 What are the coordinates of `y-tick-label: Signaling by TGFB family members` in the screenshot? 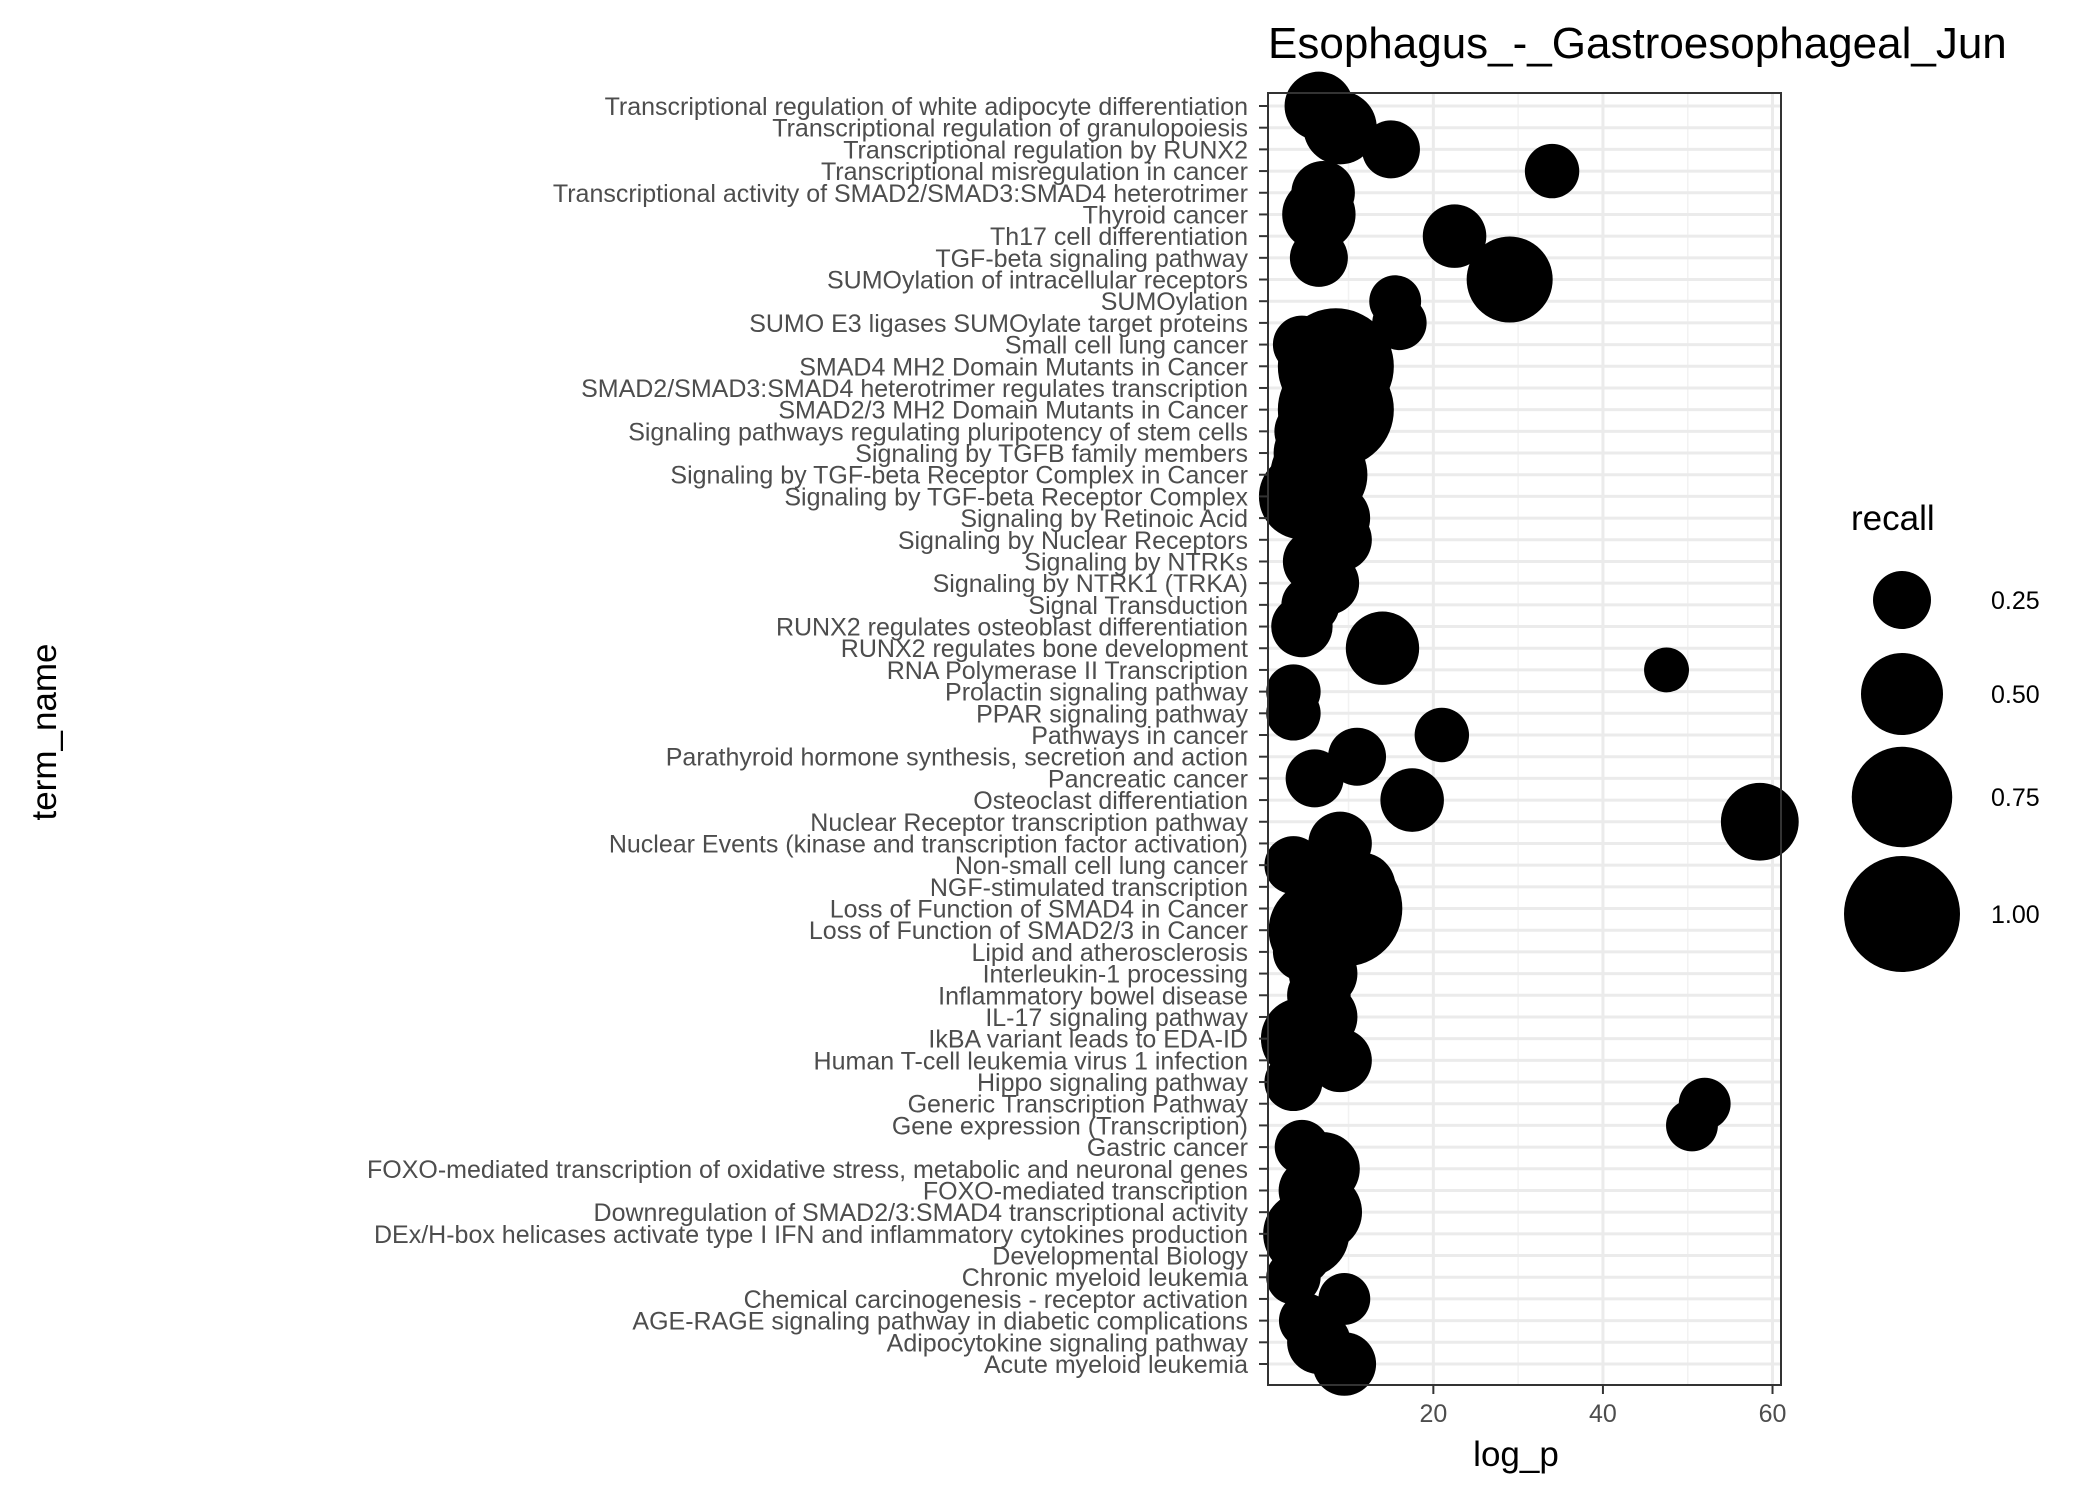 It's located at (1051, 454).